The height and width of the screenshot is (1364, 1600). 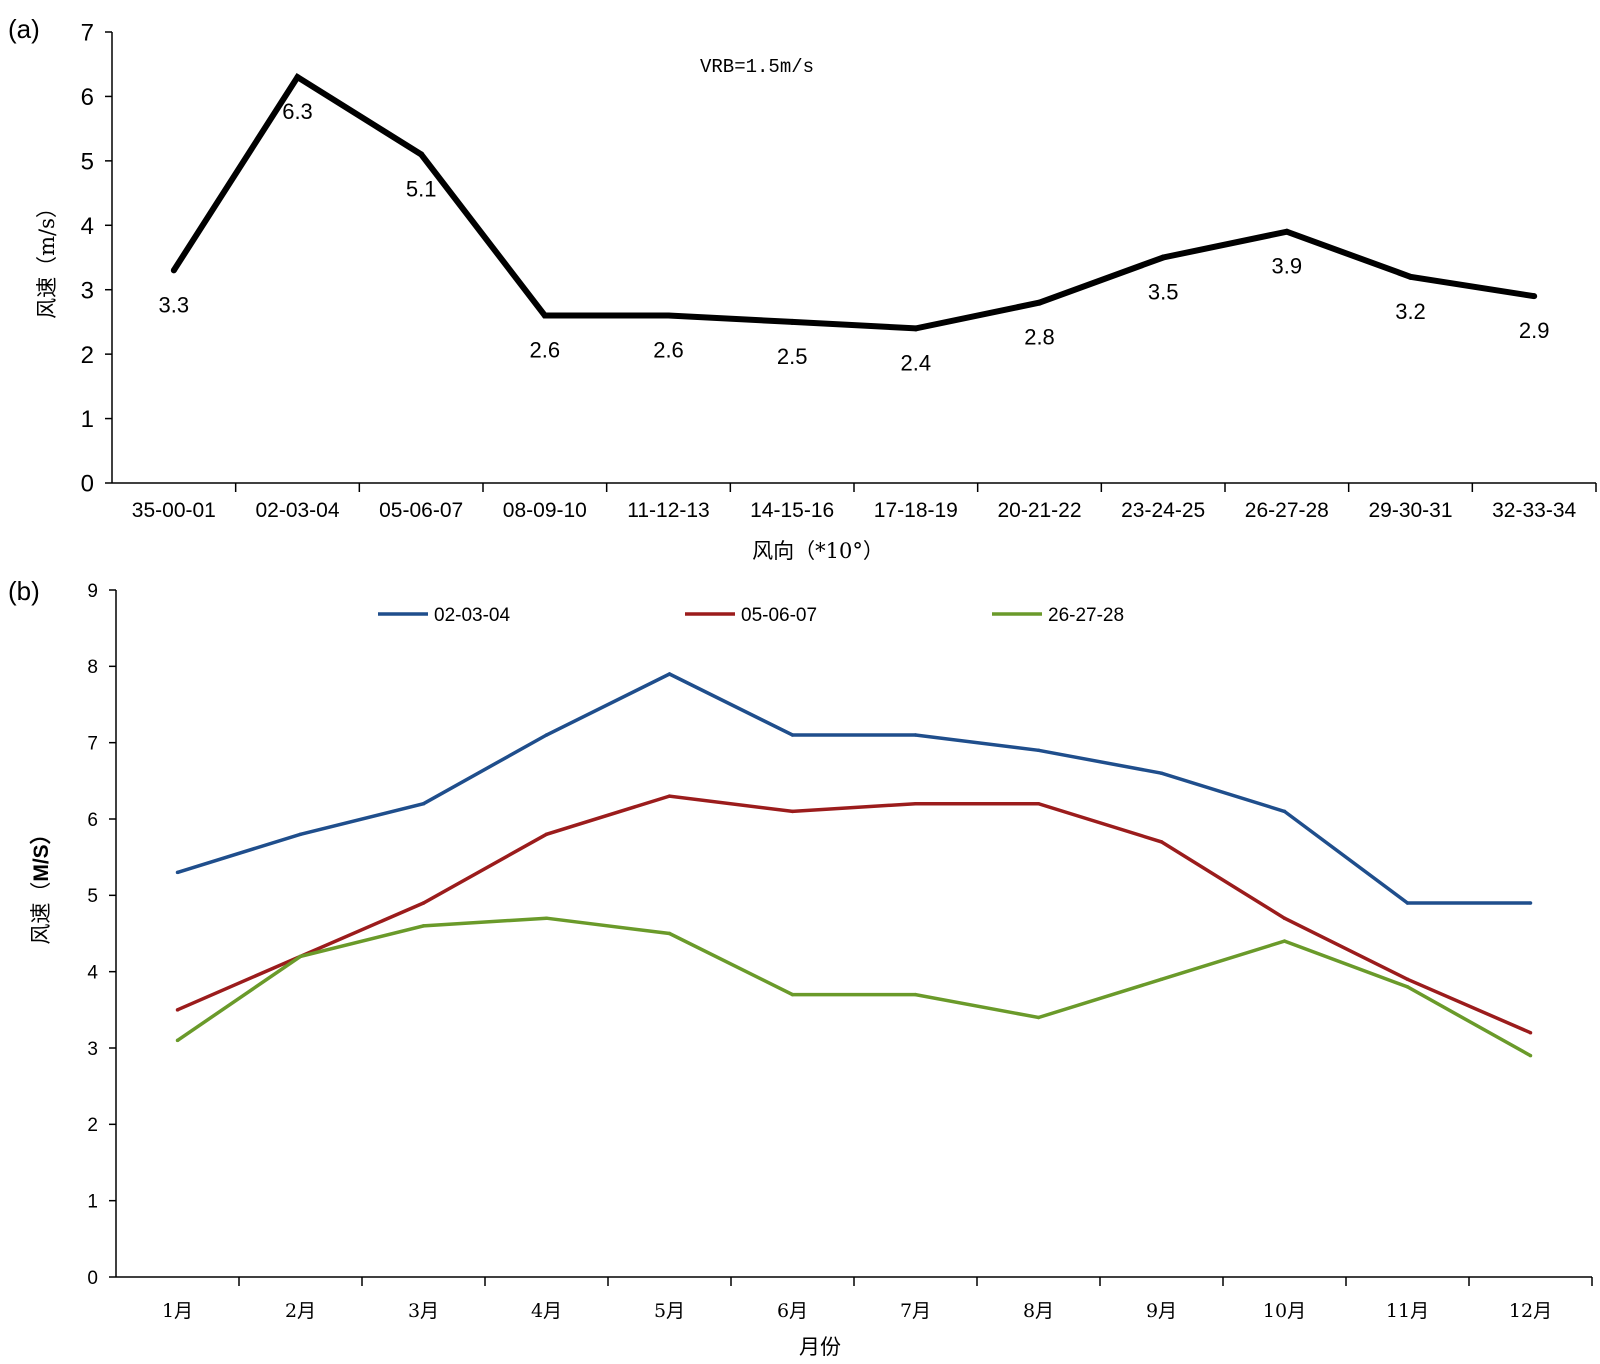 What do you see at coordinates (87, 290) in the screenshot?
I see `a-y-tick-label: 3` at bounding box center [87, 290].